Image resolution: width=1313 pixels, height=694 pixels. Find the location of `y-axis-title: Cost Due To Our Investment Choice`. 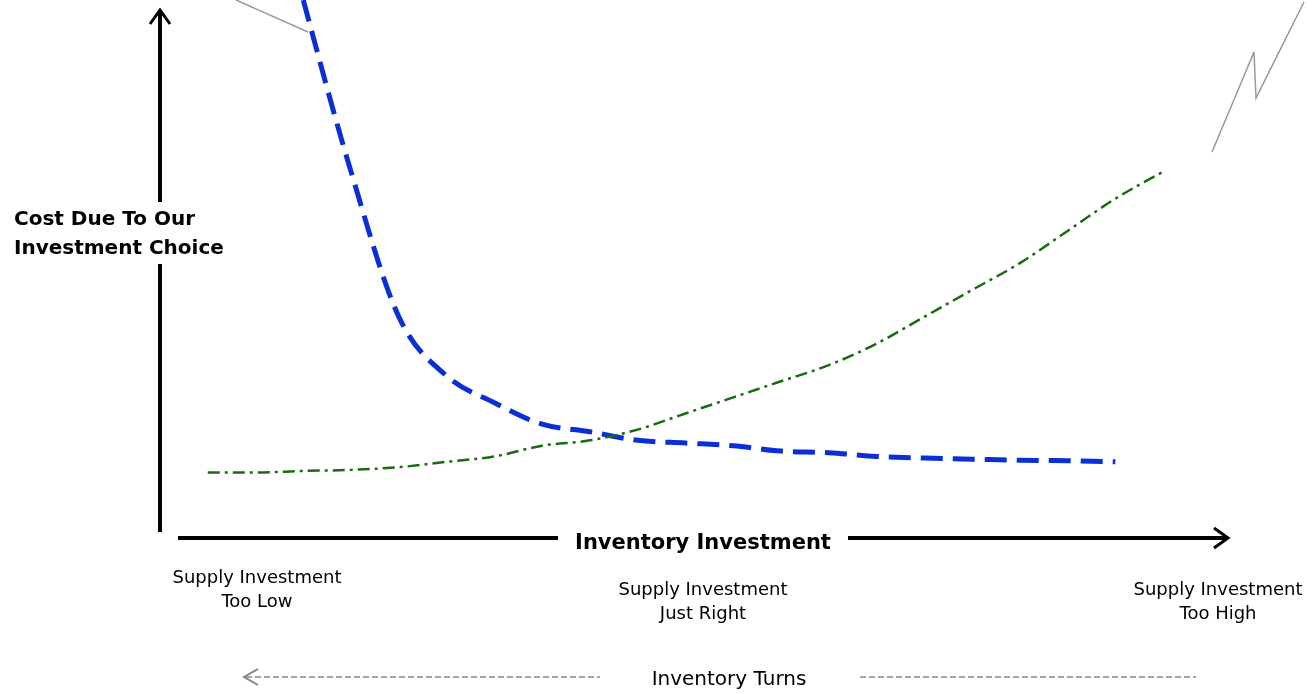

y-axis-title: Cost Due To Our Investment Choice is located at coordinates (129, 233).